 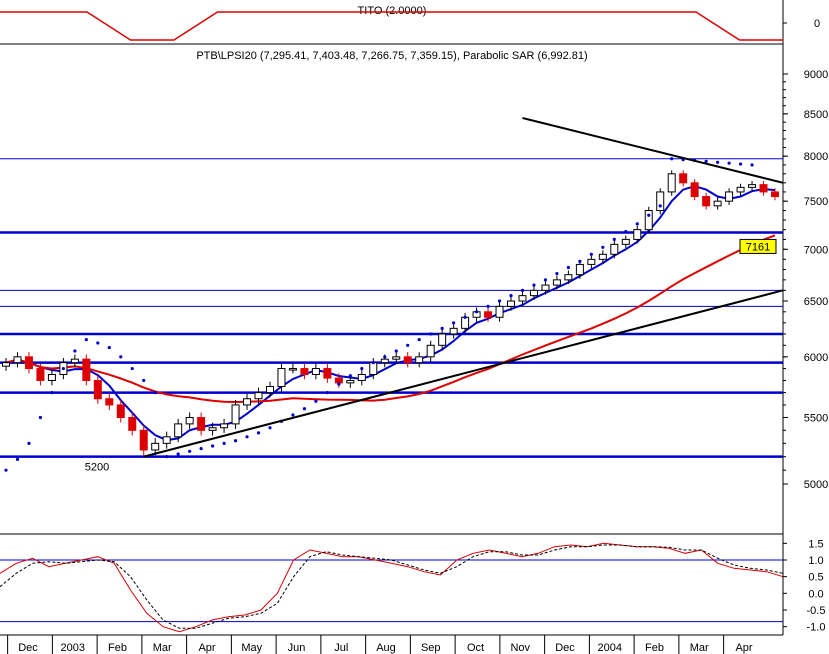 I want to click on x-tick-label: Aug, so click(x=386, y=648).